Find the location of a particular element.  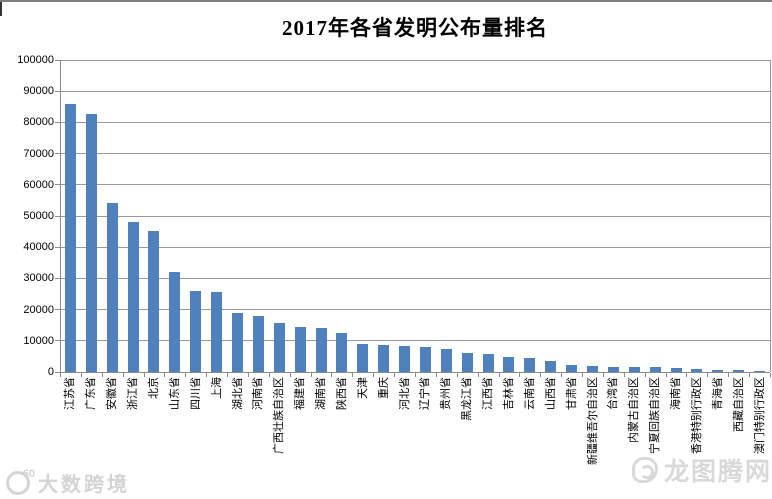

x-axis-label-text: 福建省 is located at coordinates (300, 393).